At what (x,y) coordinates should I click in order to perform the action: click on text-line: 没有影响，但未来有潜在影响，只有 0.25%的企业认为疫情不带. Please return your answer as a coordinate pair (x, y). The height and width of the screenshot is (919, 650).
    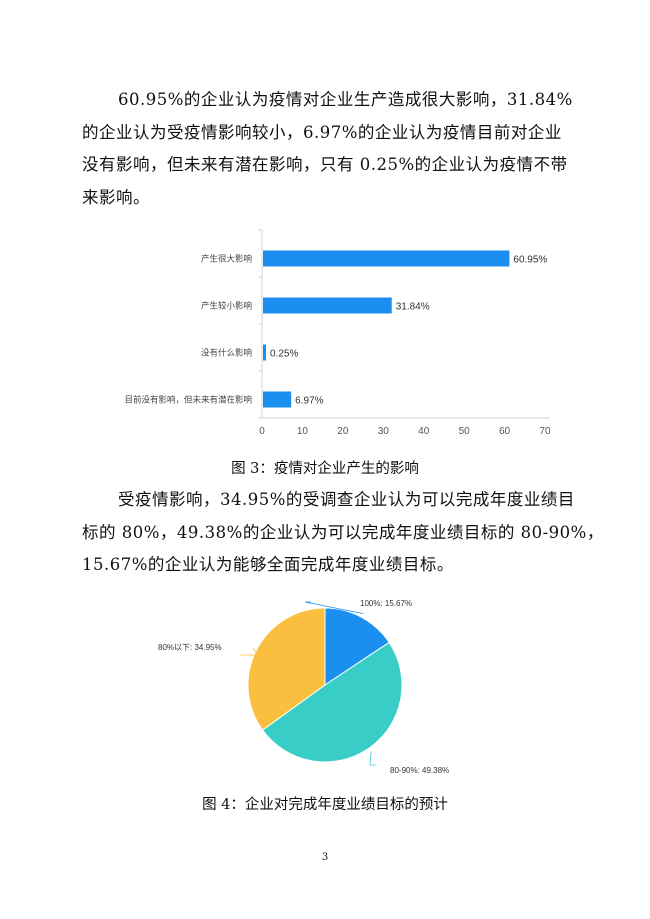
    Looking at the image, I should click on (325, 164).